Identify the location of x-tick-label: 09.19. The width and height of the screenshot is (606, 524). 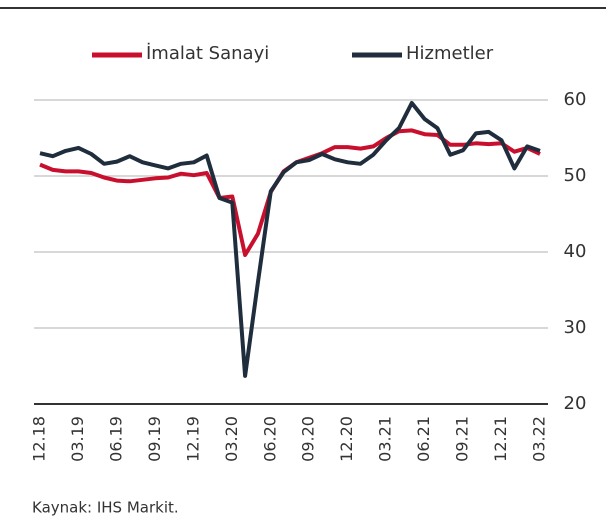
(154, 439).